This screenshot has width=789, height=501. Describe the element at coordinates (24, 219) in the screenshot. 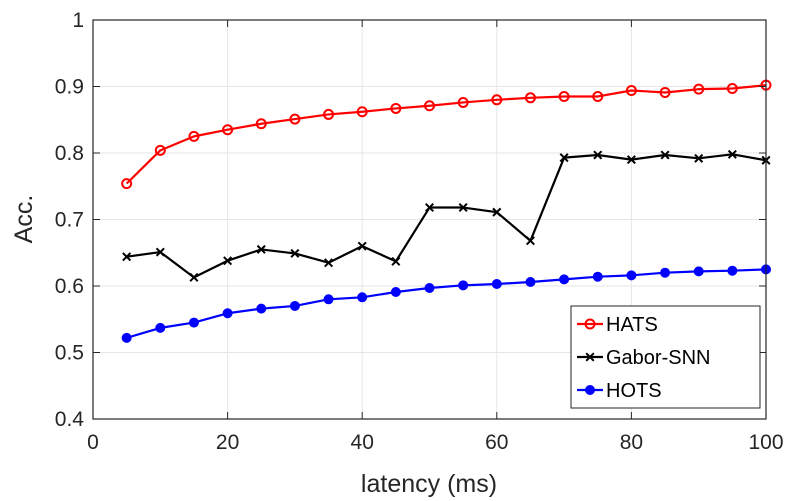

I see `y-axis-title: Acc.` at that location.